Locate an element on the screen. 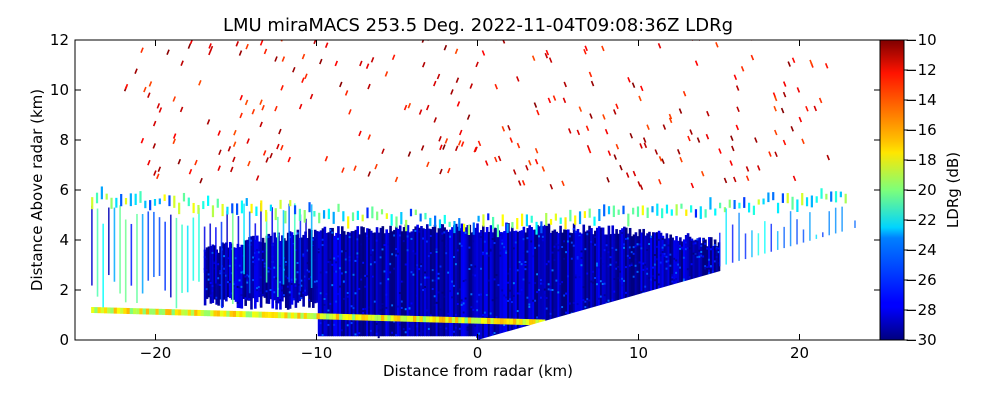 This screenshot has width=1000, height=404. x-tick-label: −20 is located at coordinates (156, 353).